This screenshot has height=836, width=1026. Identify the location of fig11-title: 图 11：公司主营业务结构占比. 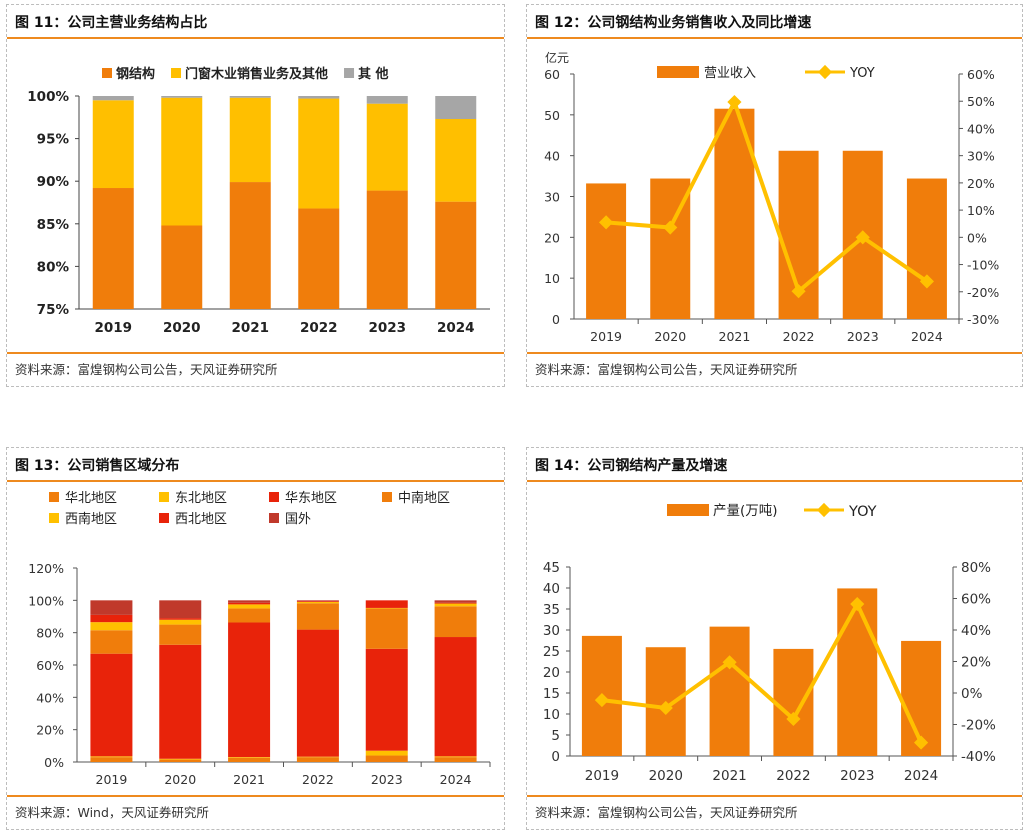
(255, 22).